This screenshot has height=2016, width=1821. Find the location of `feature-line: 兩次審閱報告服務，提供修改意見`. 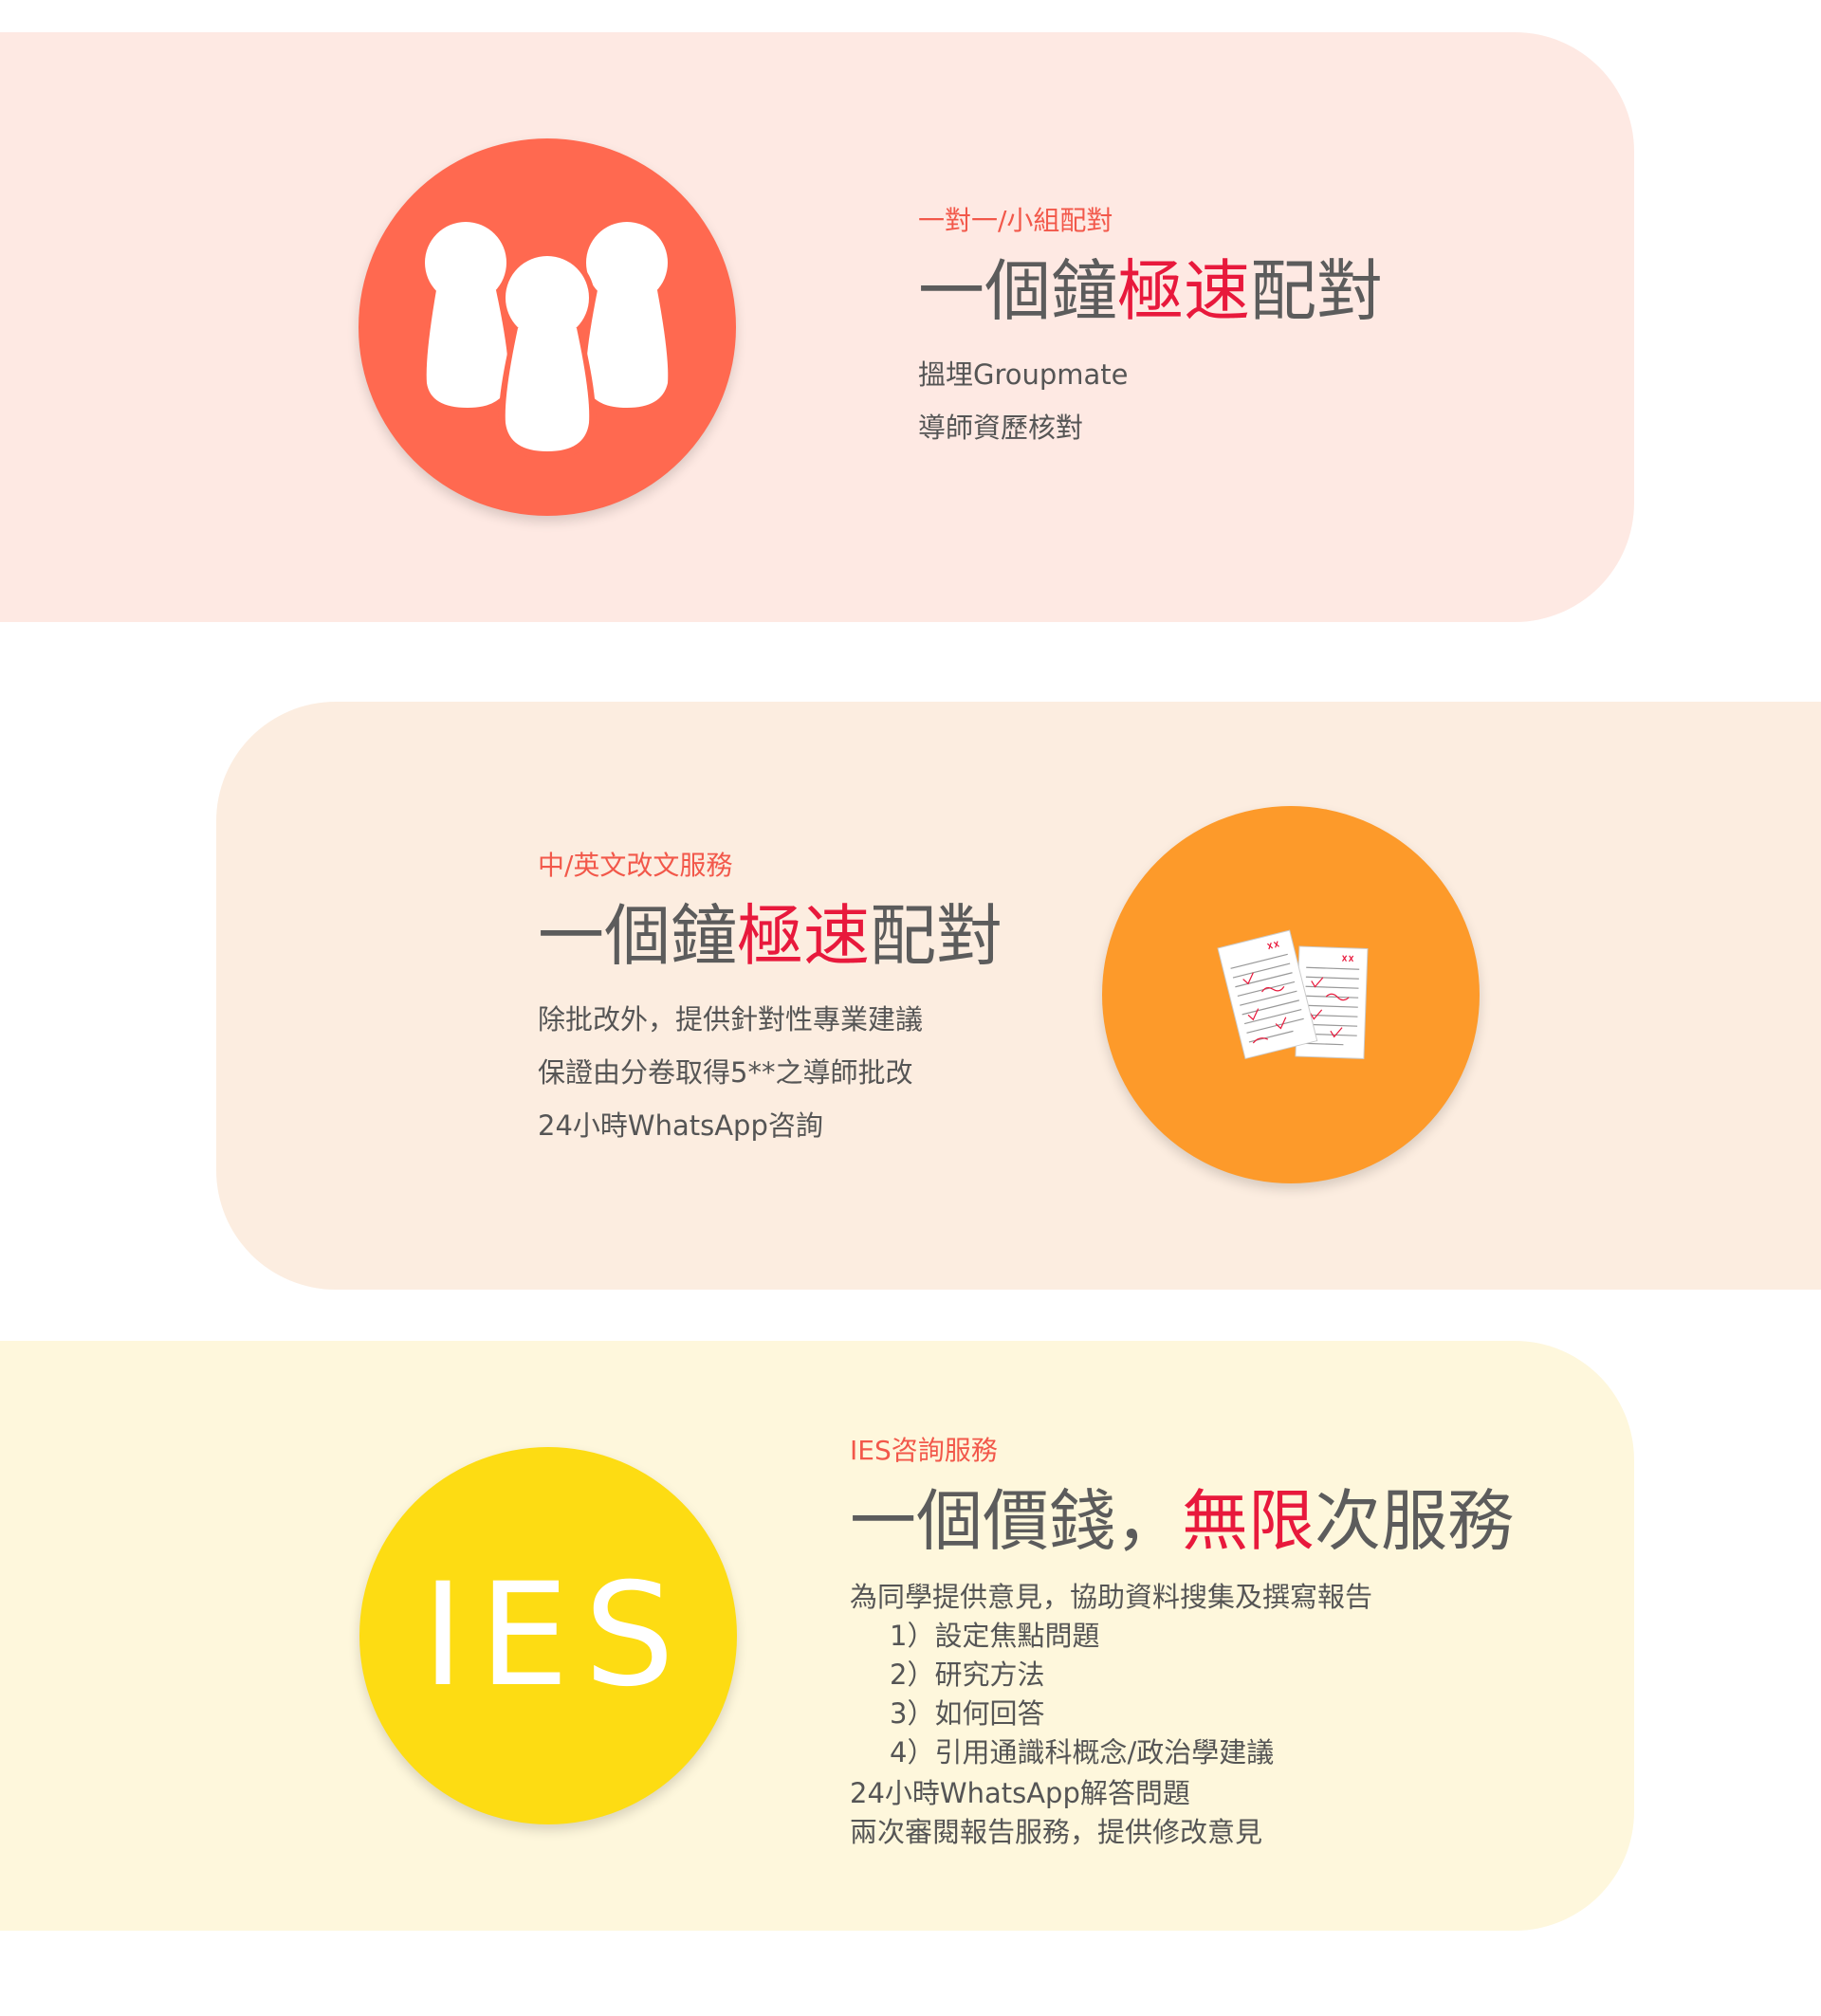

feature-line: 兩次審閱報告服務，提供修改意見 is located at coordinates (1056, 1832).